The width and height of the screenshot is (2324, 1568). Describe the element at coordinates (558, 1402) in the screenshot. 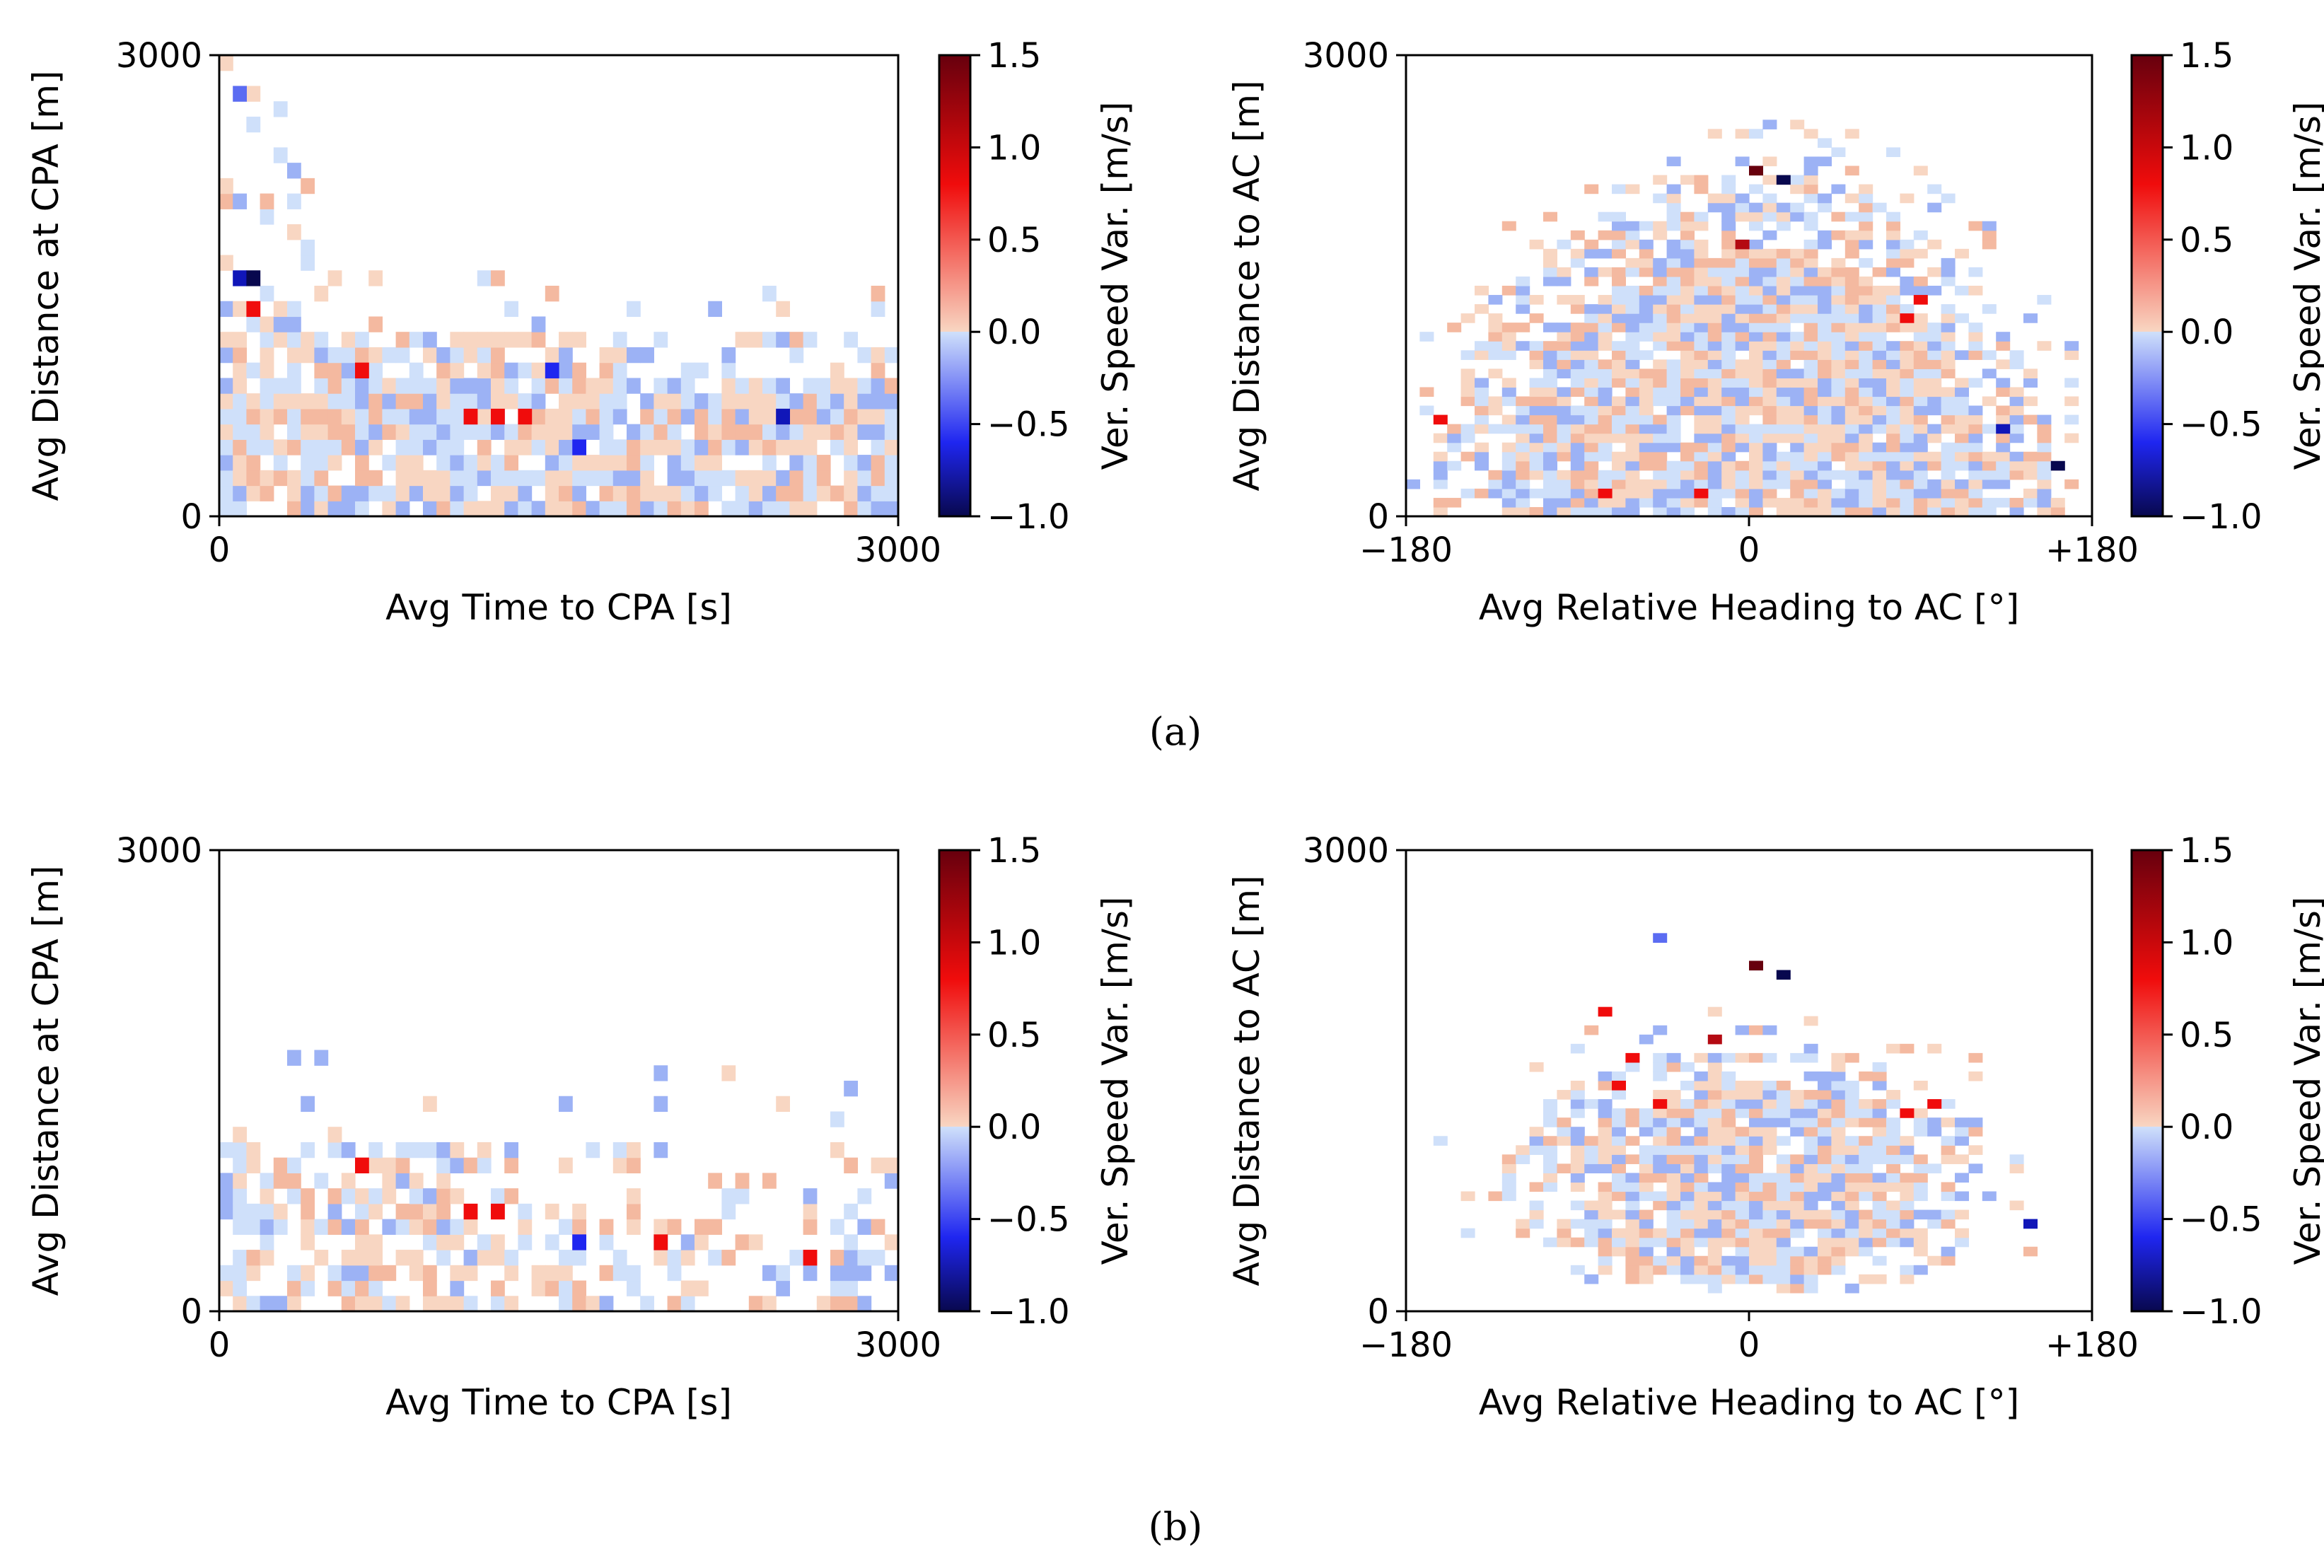

I see `x-axis-label: Avg Time to CPA [s]` at that location.